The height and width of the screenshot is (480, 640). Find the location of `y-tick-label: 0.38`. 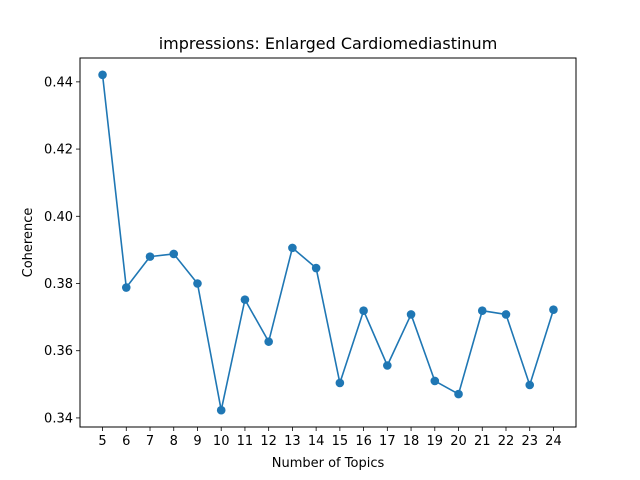

y-tick-label: 0.38 is located at coordinates (58, 284).